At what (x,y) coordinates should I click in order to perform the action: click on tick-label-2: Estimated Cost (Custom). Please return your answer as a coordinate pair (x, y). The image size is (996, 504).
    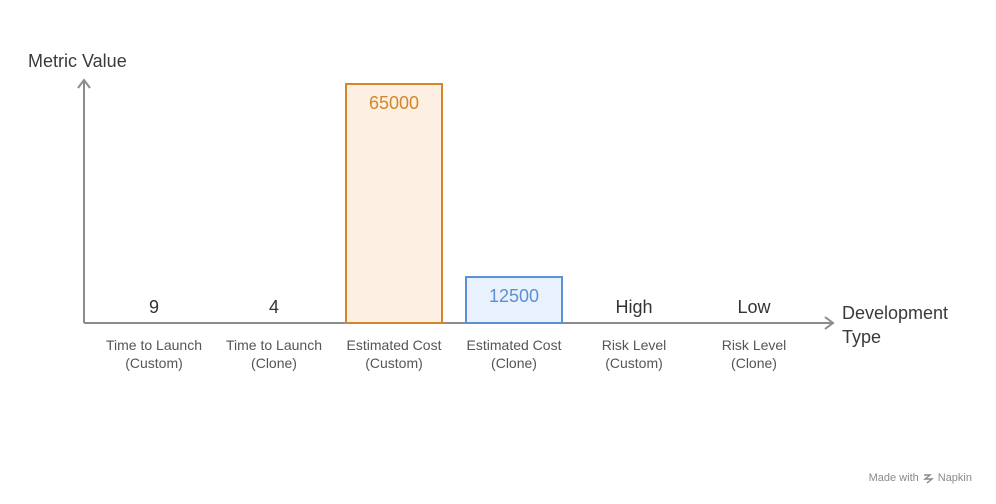
    Looking at the image, I should click on (394, 354).